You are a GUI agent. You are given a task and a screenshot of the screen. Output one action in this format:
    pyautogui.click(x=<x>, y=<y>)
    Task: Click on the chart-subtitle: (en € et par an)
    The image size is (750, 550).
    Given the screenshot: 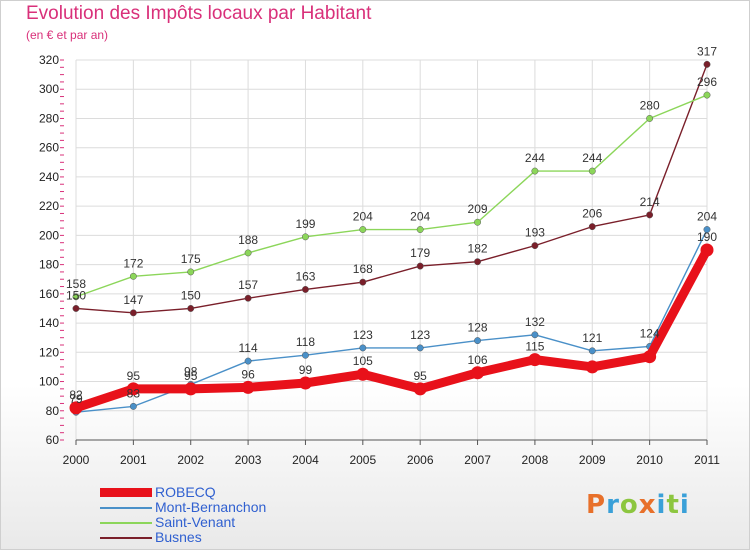 What is the action you would take?
    pyautogui.click(x=67, y=35)
    